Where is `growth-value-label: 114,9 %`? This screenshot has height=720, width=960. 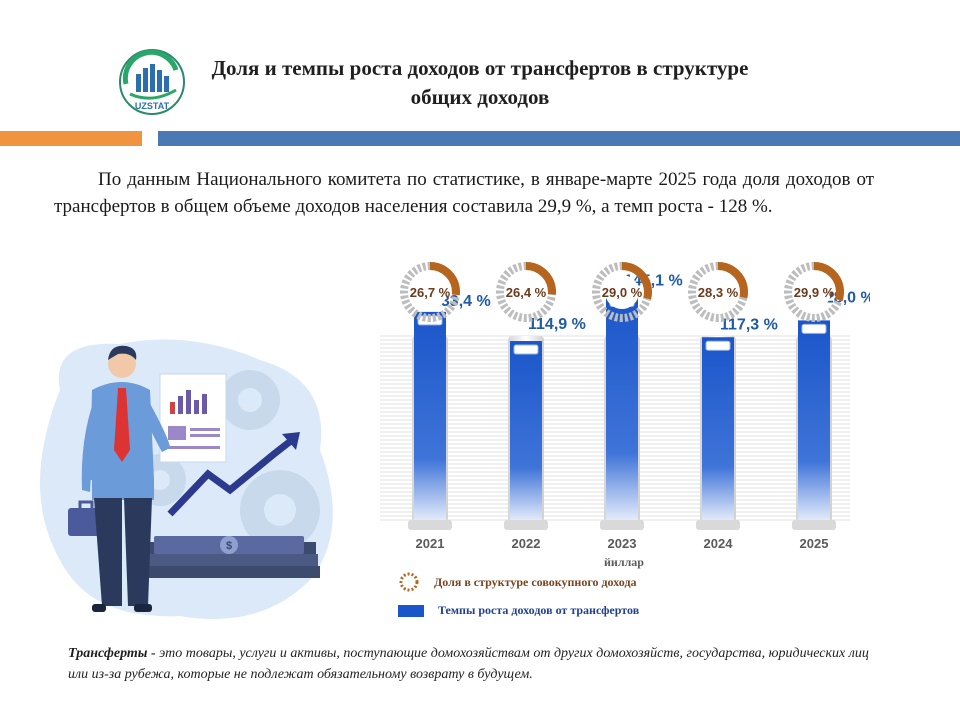 growth-value-label: 114,9 % is located at coordinates (557, 324).